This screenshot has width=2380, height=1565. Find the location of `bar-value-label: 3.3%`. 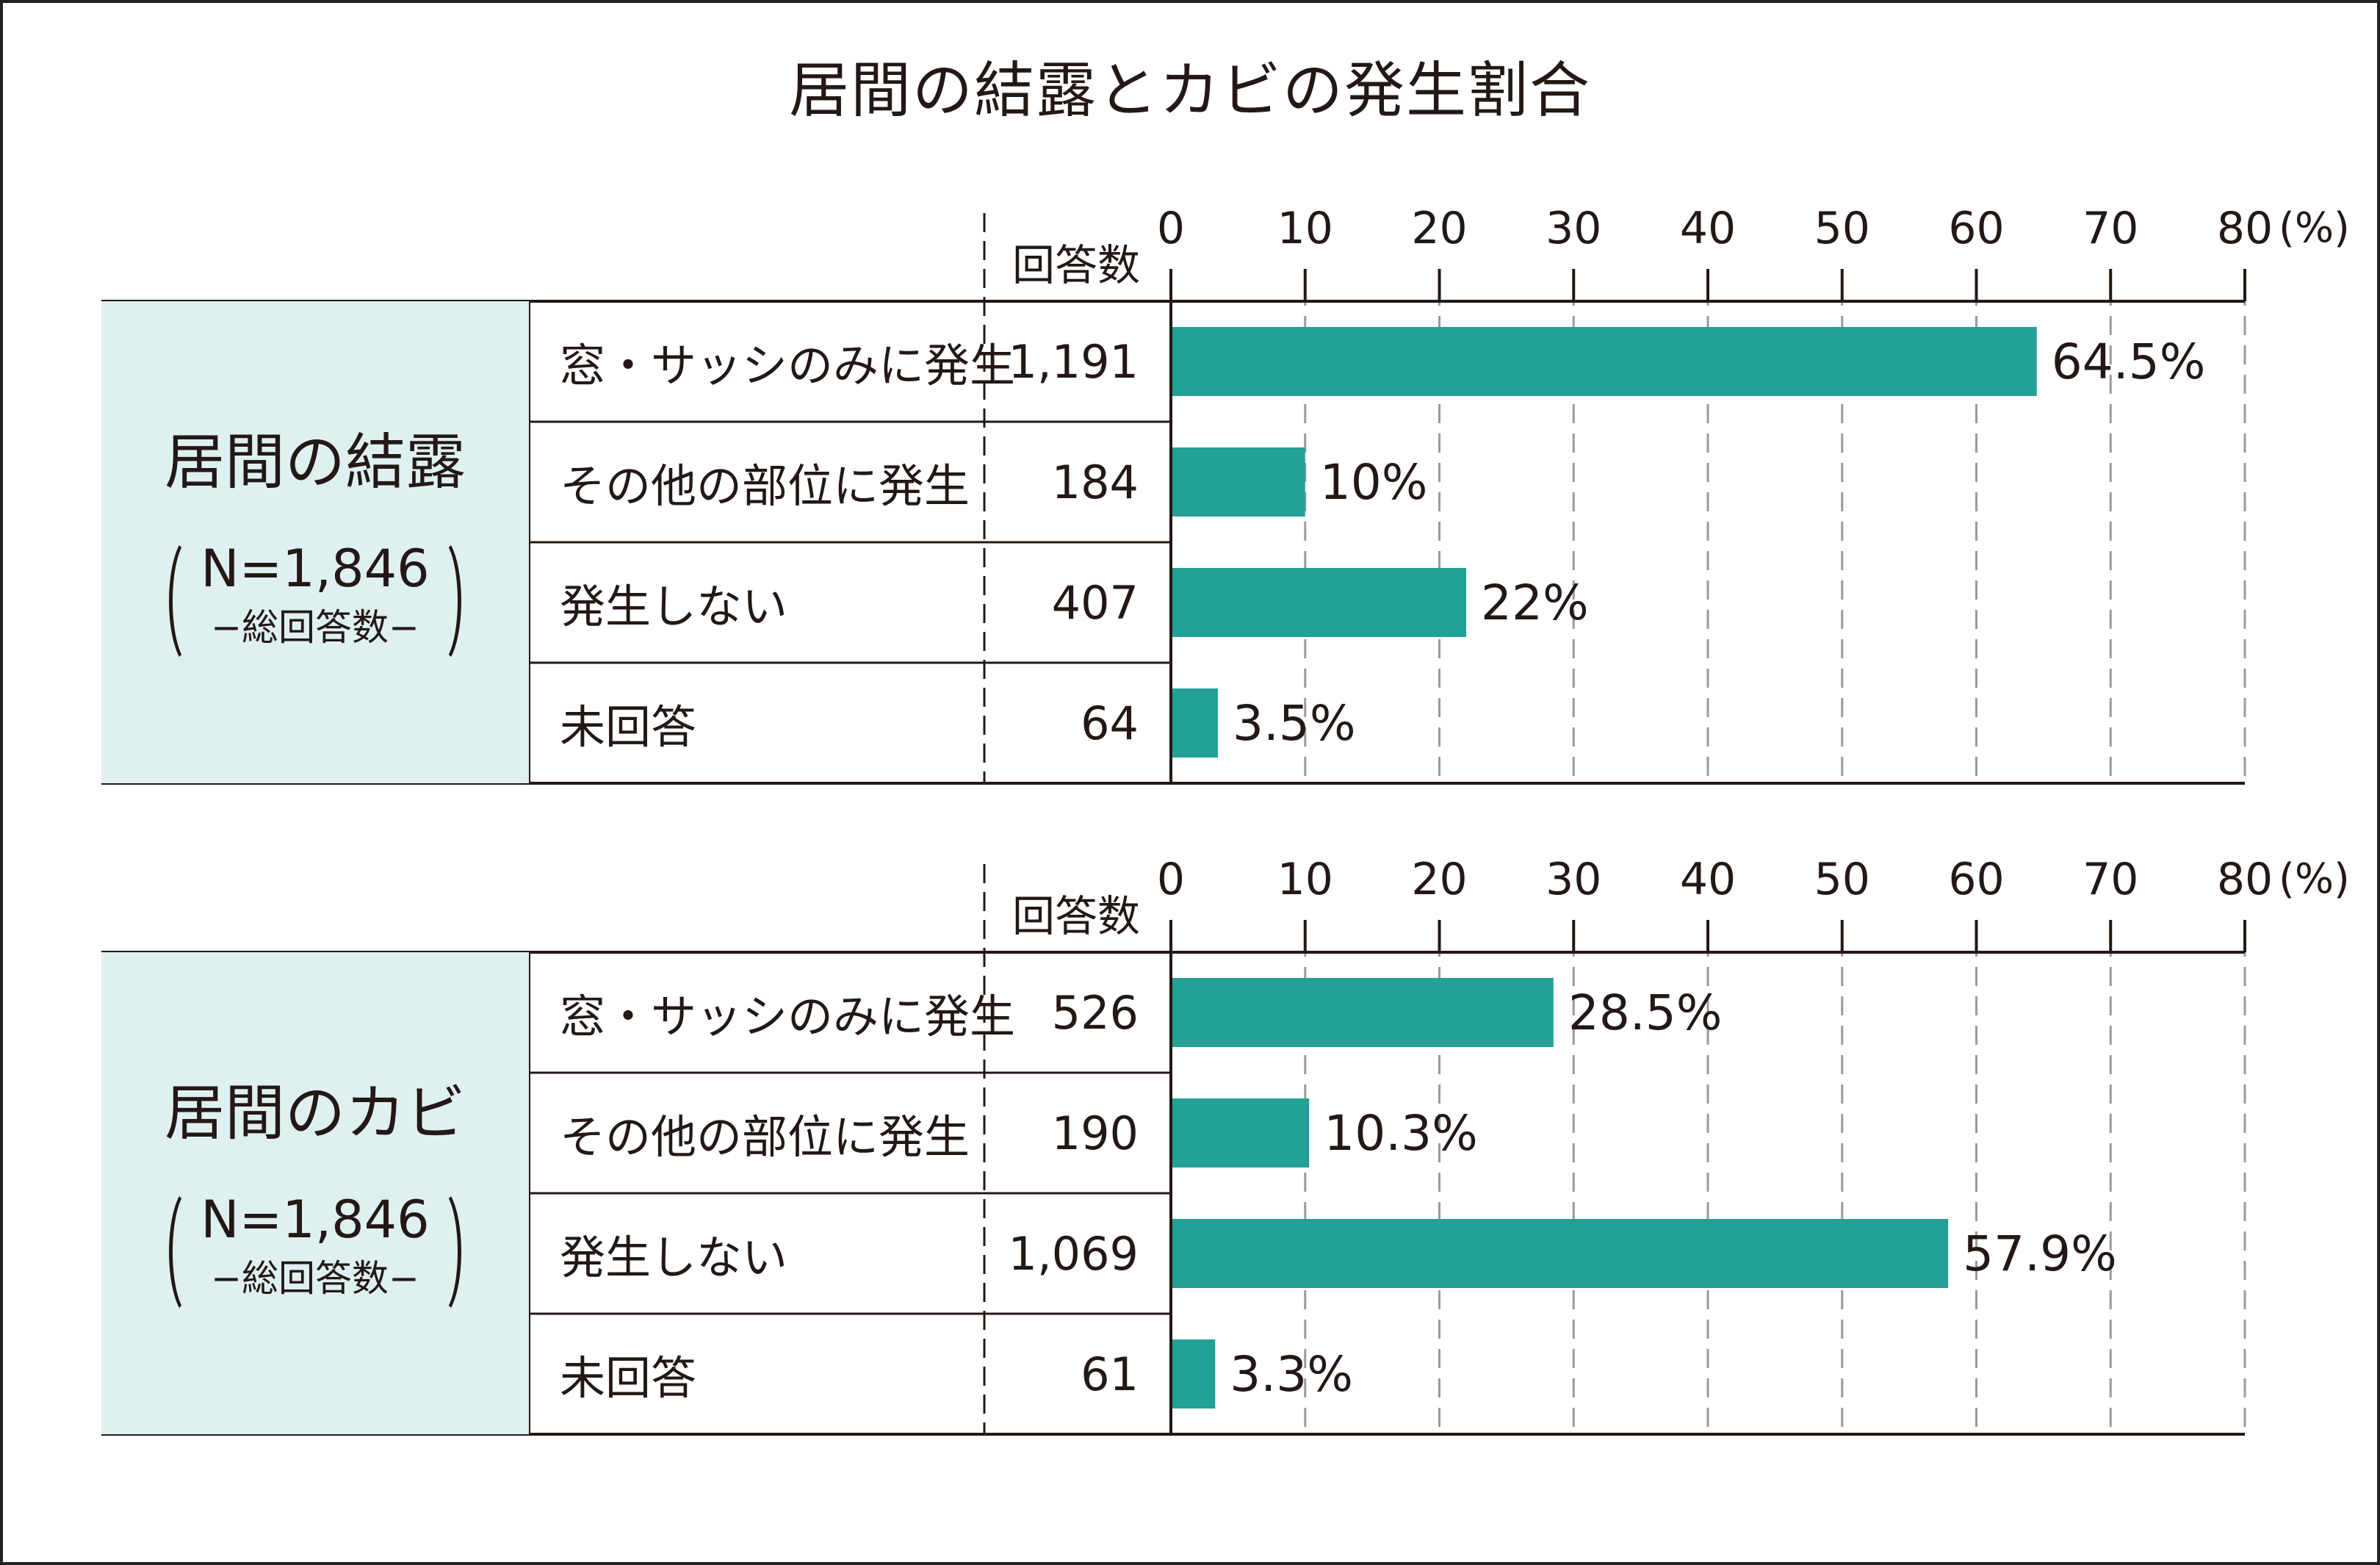

bar-value-label: 3.3% is located at coordinates (1292, 1374).